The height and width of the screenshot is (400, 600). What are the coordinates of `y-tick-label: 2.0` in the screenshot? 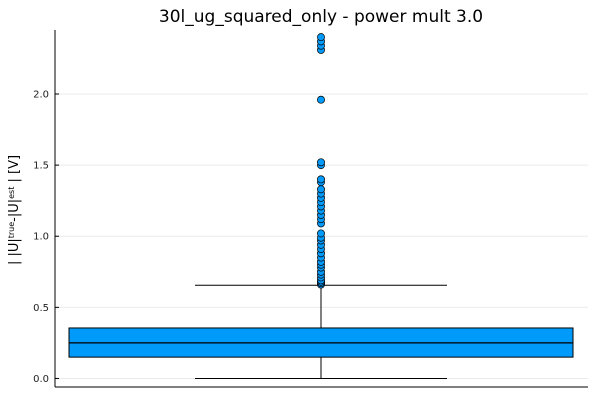 It's located at (41, 95).